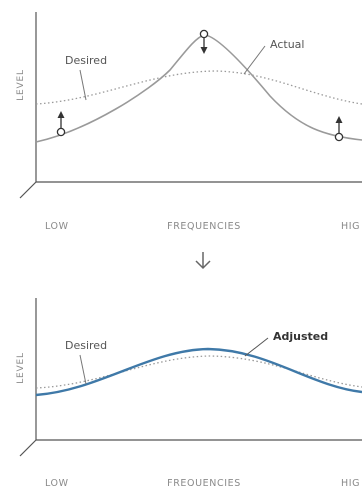 The width and height of the screenshot is (362, 486). What do you see at coordinates (83, 369) in the screenshot?
I see `bottom-desired-leader` at bounding box center [83, 369].